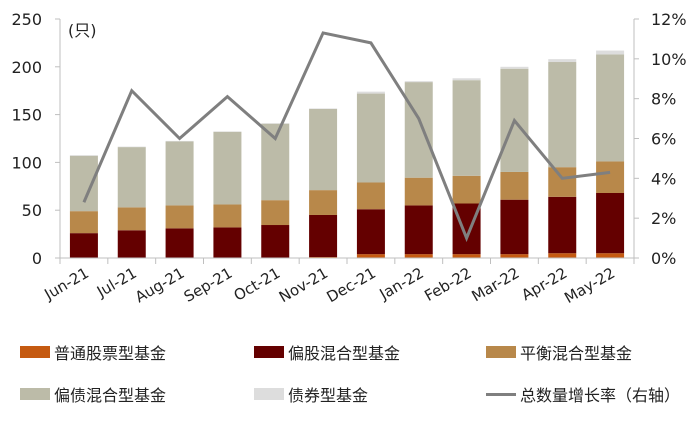  What do you see at coordinates (669, 19) in the screenshot?
I see `y2-tick-label: 12%` at bounding box center [669, 19].